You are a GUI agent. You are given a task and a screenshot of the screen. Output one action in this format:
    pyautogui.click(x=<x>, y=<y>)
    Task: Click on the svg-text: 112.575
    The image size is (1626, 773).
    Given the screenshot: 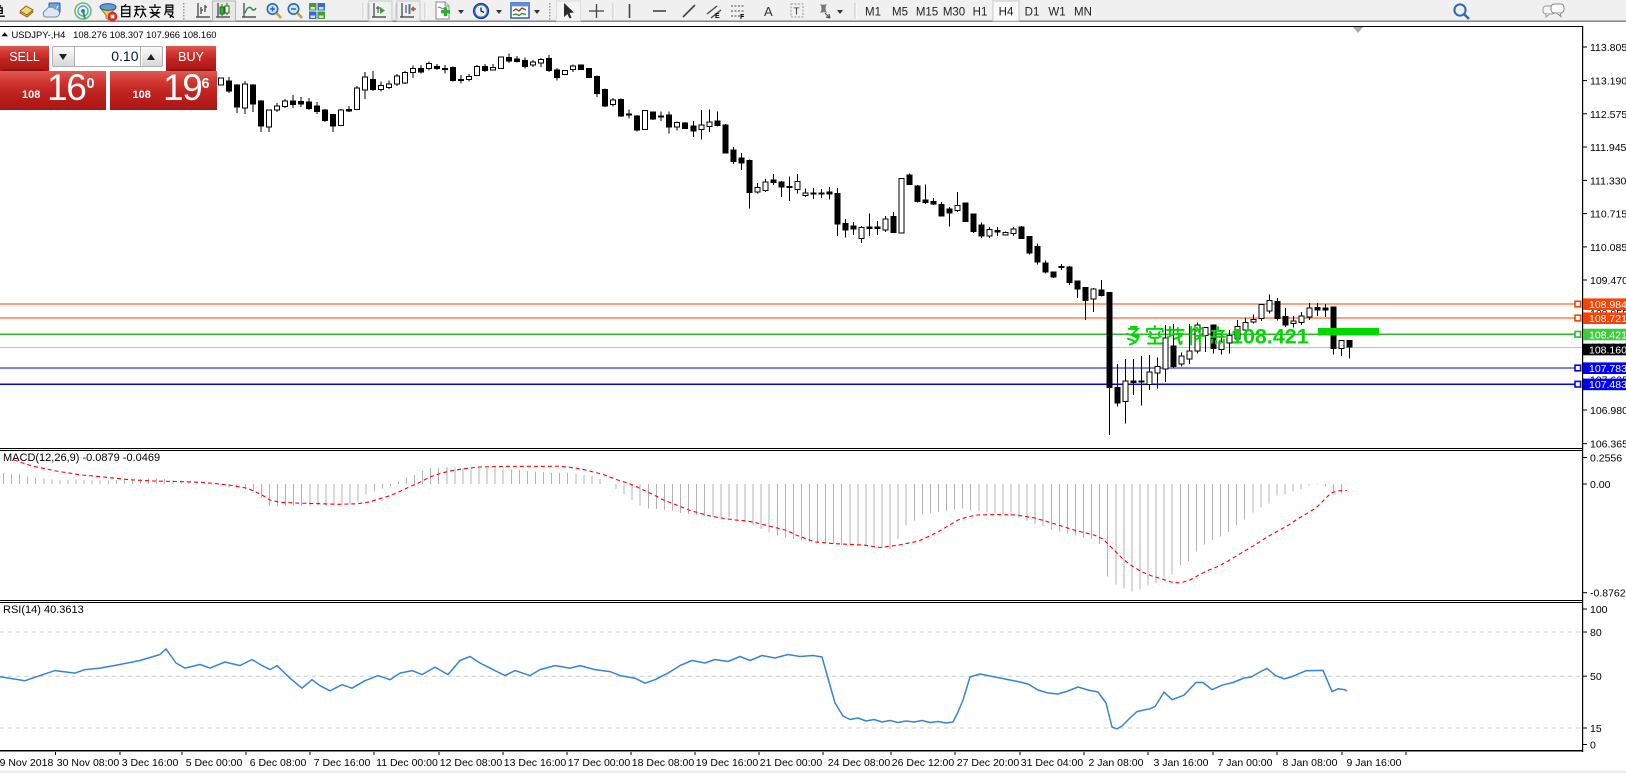 What is the action you would take?
    pyautogui.click(x=1608, y=115)
    